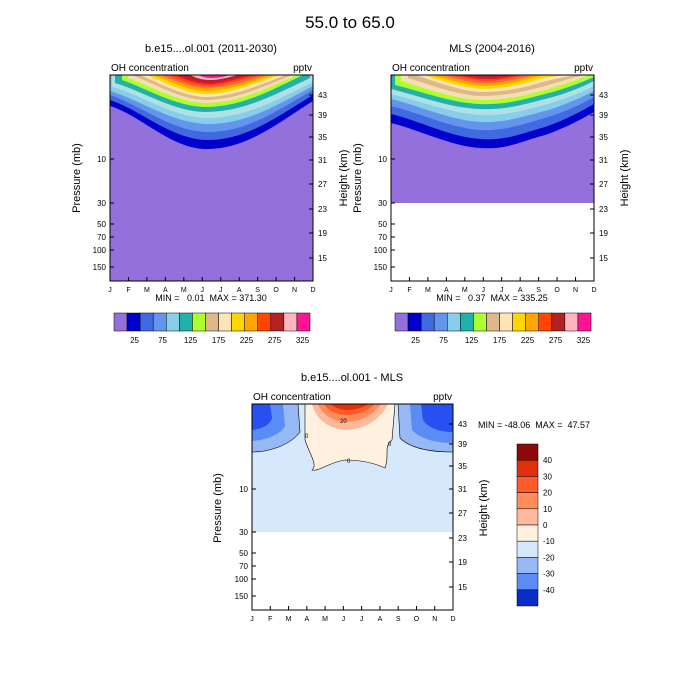 The width and height of the screenshot is (700, 700). I want to click on colorbar-label: 10, so click(547, 509).